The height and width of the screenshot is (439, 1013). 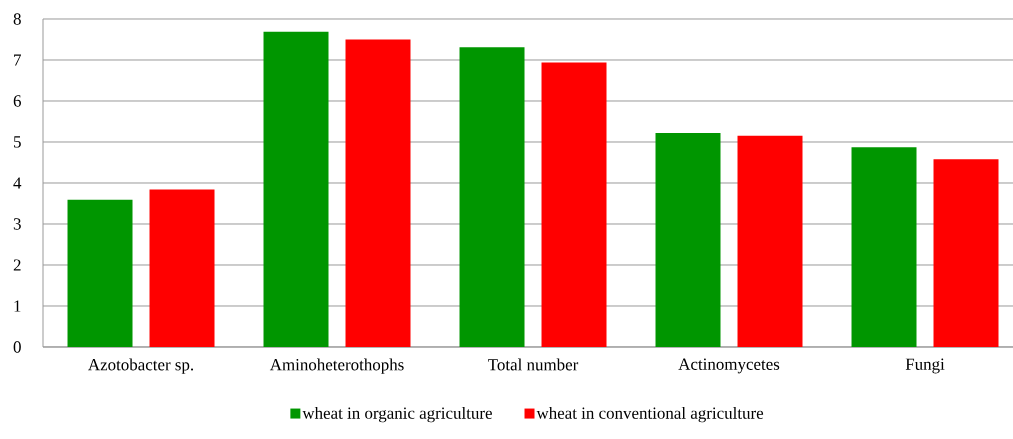 What do you see at coordinates (925, 366) in the screenshot?
I see `x-tick-label: Fungi` at bounding box center [925, 366].